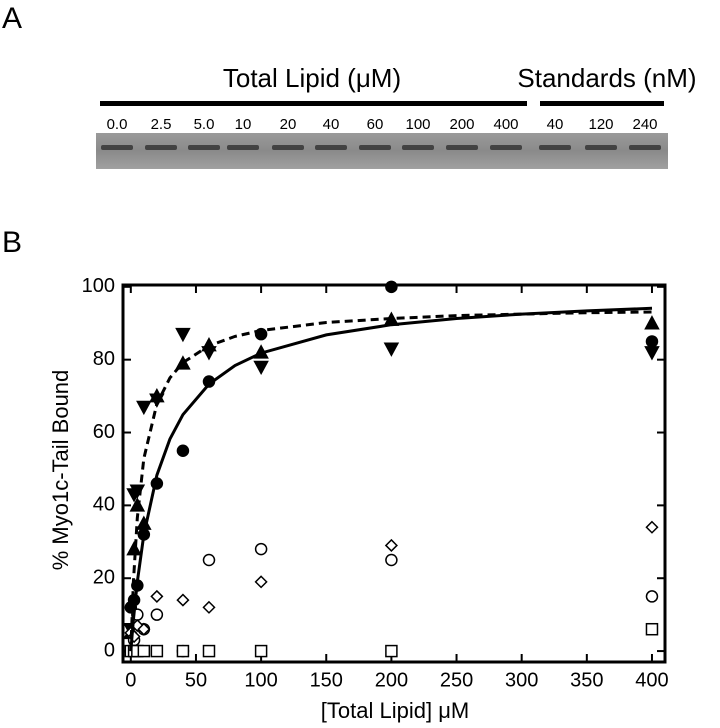 The image size is (720, 728). Describe the element at coordinates (204, 124) in the screenshot. I see `lane-label: 5.0` at that location.